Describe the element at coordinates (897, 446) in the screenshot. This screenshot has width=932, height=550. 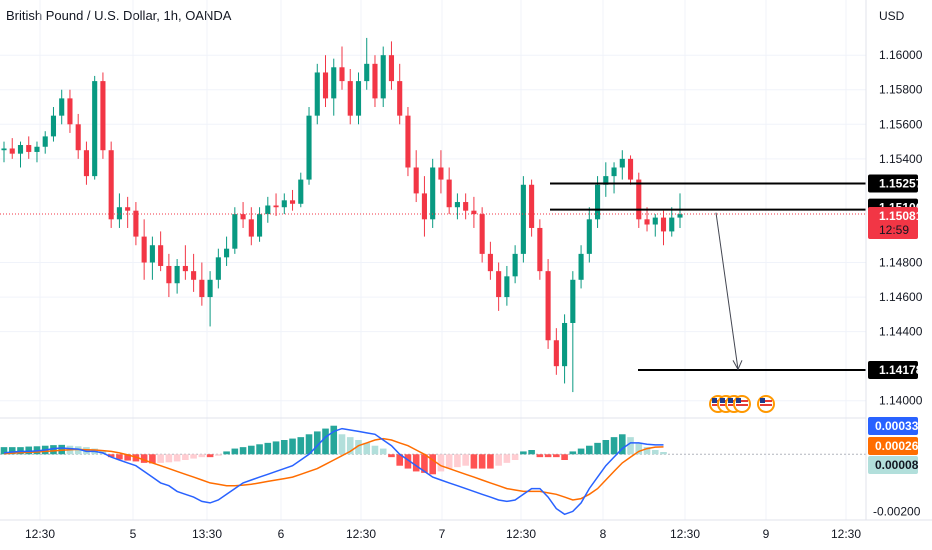
I see `macd-value-badge: 0.00026` at that location.